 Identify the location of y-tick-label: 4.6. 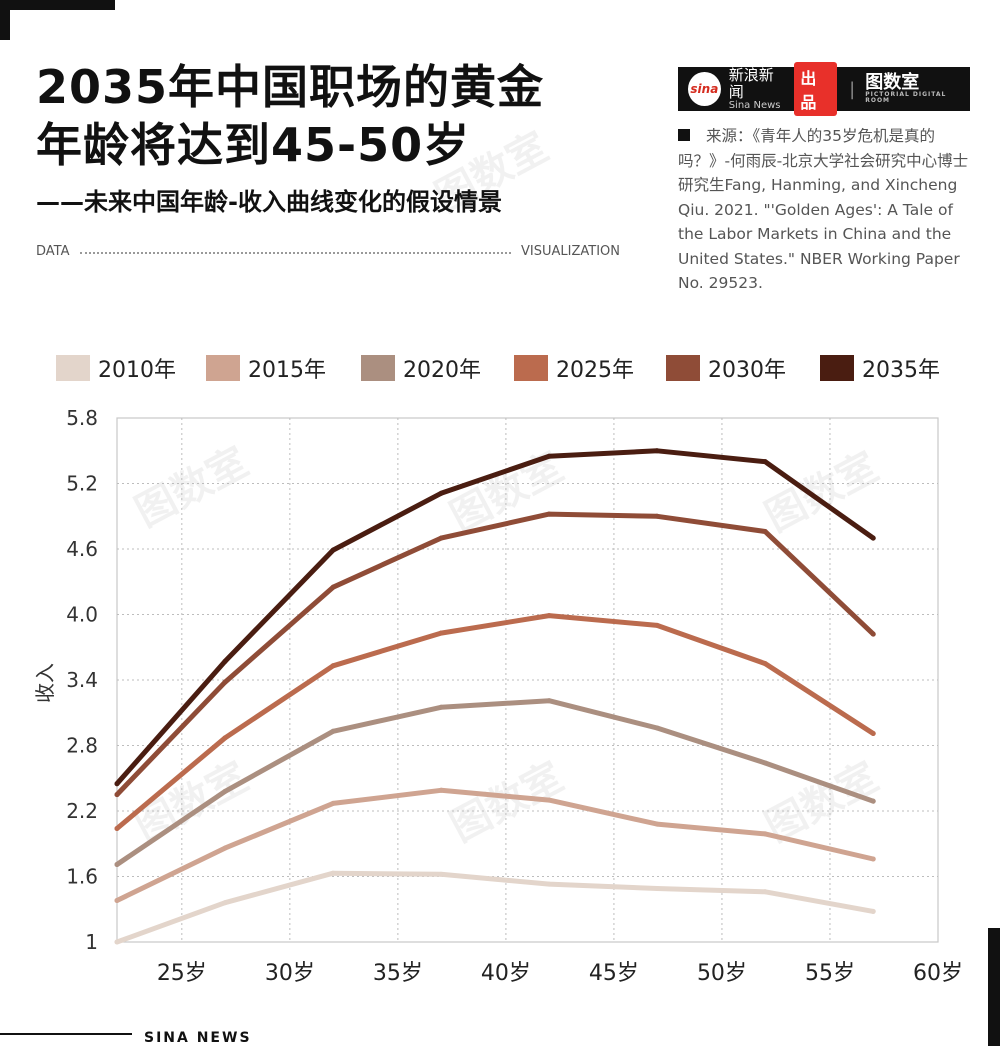
(82, 549).